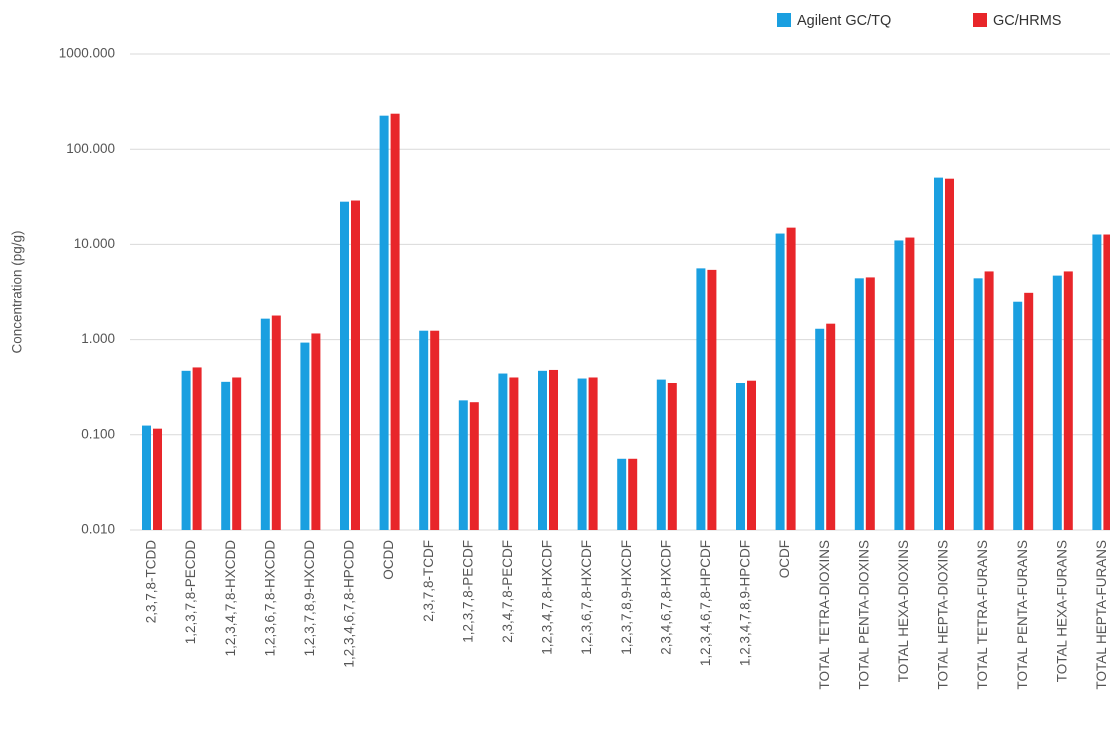  What do you see at coordinates (844, 21) in the screenshot?
I see `legend-label: Agilent GC/TQ` at bounding box center [844, 21].